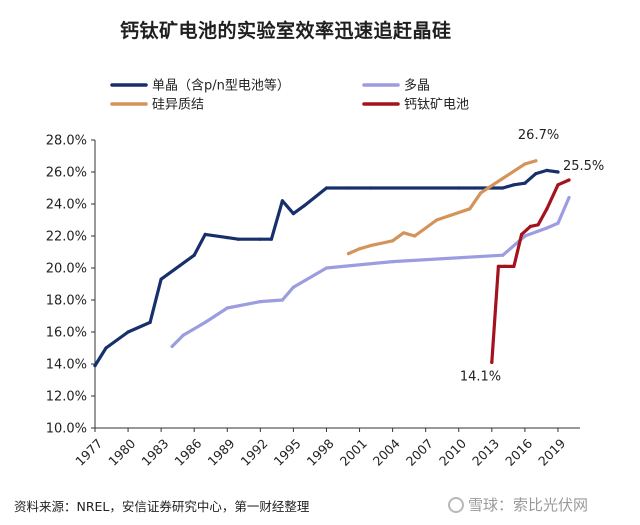 This screenshot has height=525, width=640. What do you see at coordinates (162, 506) in the screenshot?
I see `source-note: 资料来源：NREL，安信证券研究中心，第一财经整理` at bounding box center [162, 506].